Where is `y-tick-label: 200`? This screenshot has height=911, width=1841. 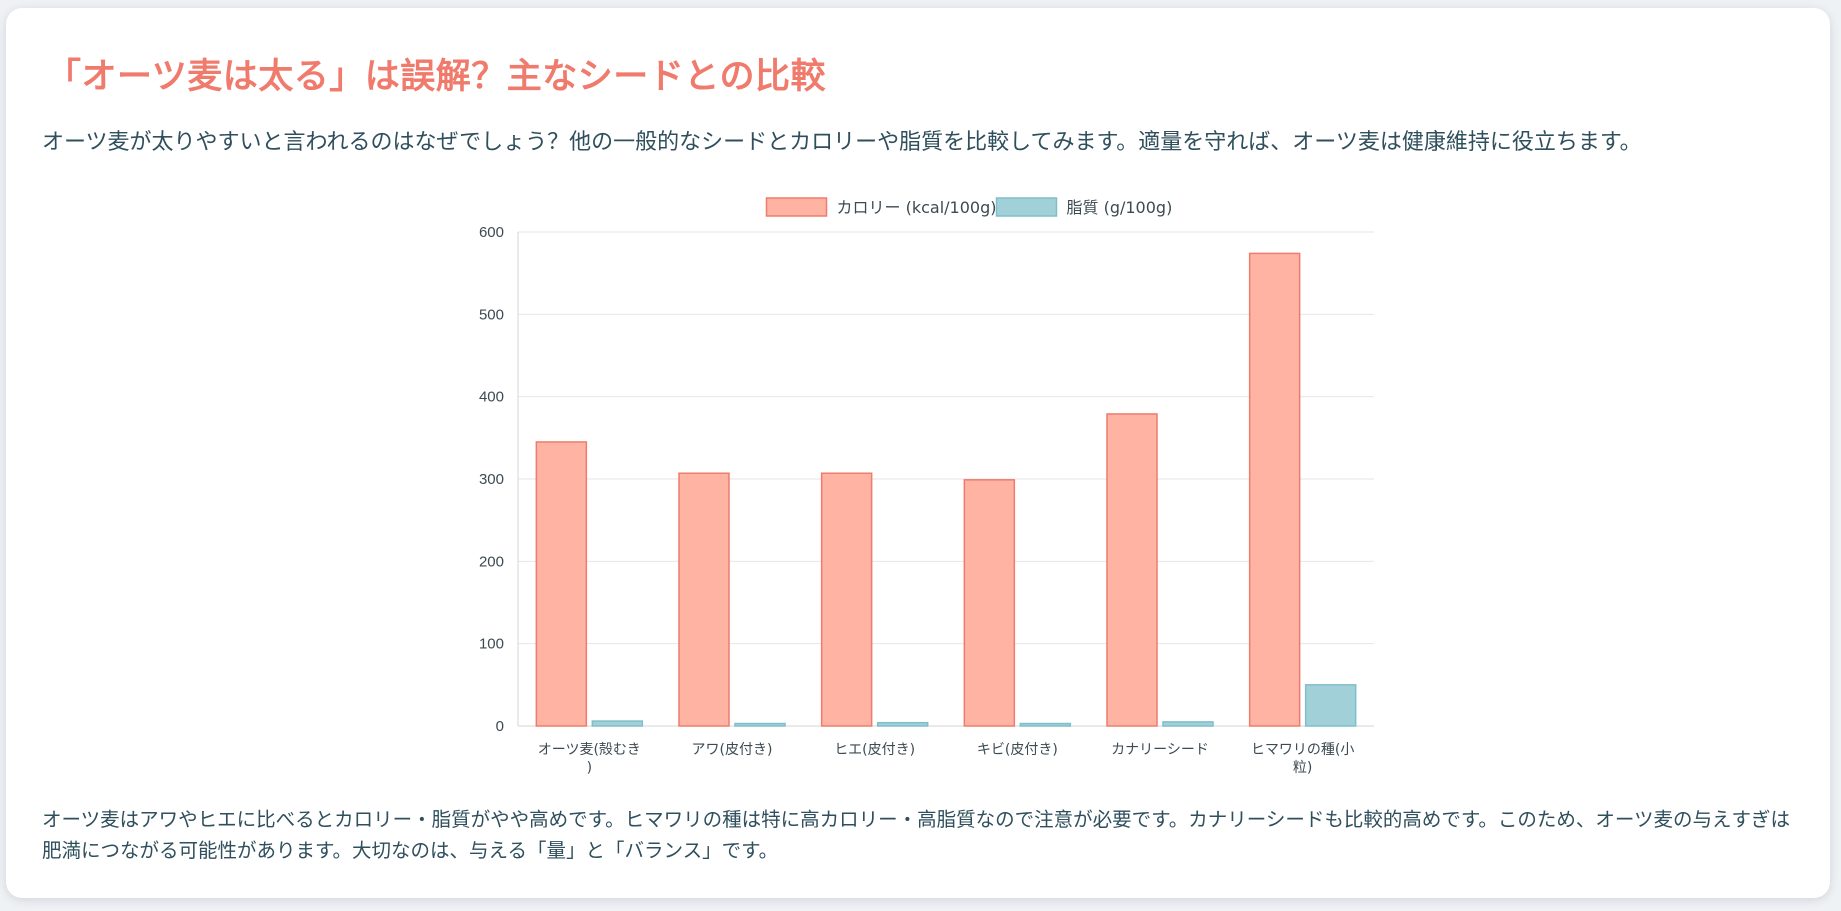 y-tick-label: 200 is located at coordinates (491, 561).